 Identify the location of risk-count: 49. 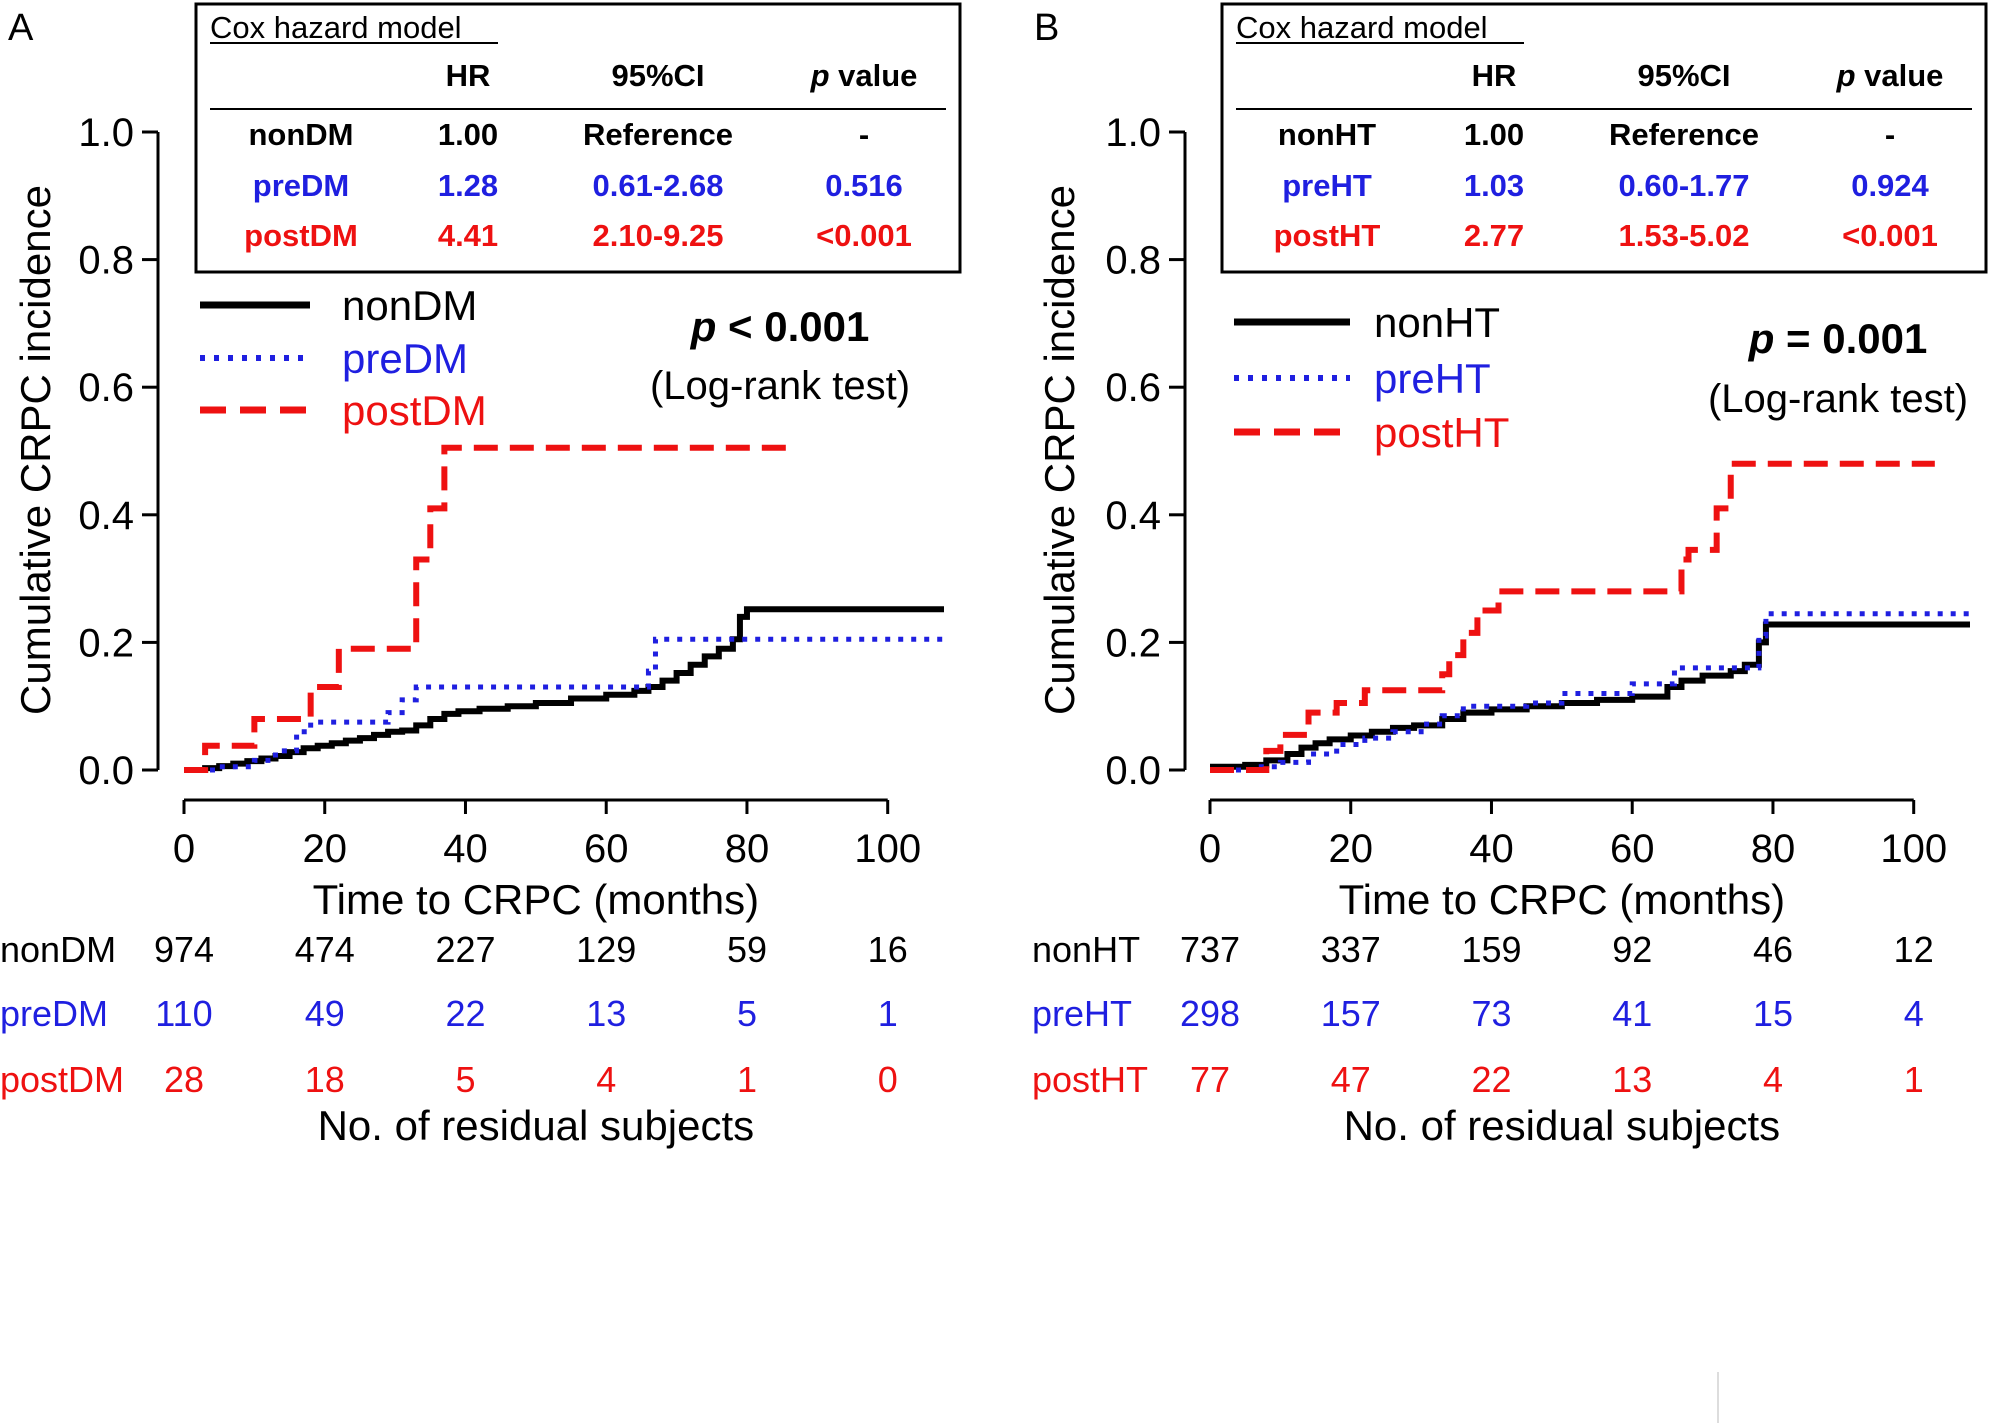
(325, 1013).